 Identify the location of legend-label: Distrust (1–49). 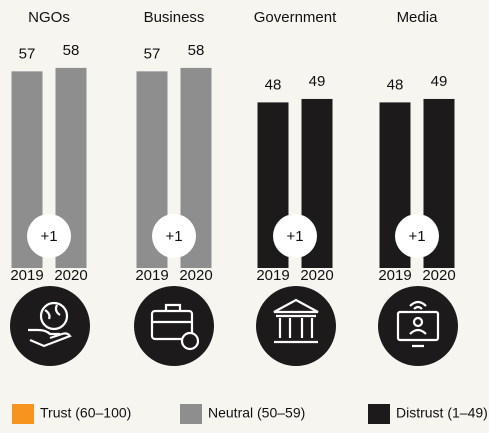
(442, 413).